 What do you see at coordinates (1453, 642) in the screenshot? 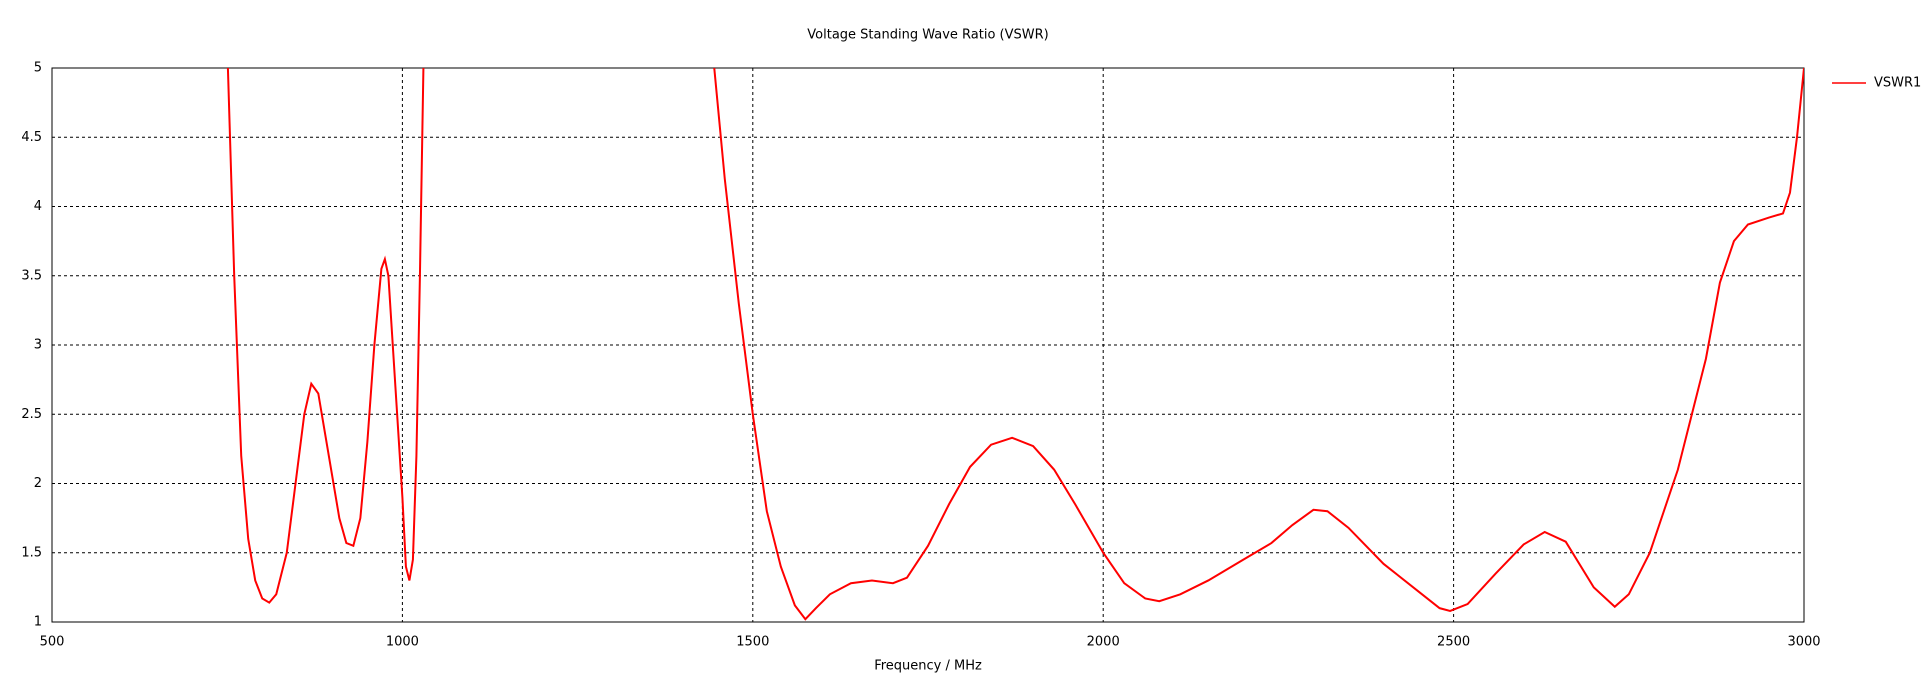
I see `x-tick-label: 2500` at bounding box center [1453, 642].